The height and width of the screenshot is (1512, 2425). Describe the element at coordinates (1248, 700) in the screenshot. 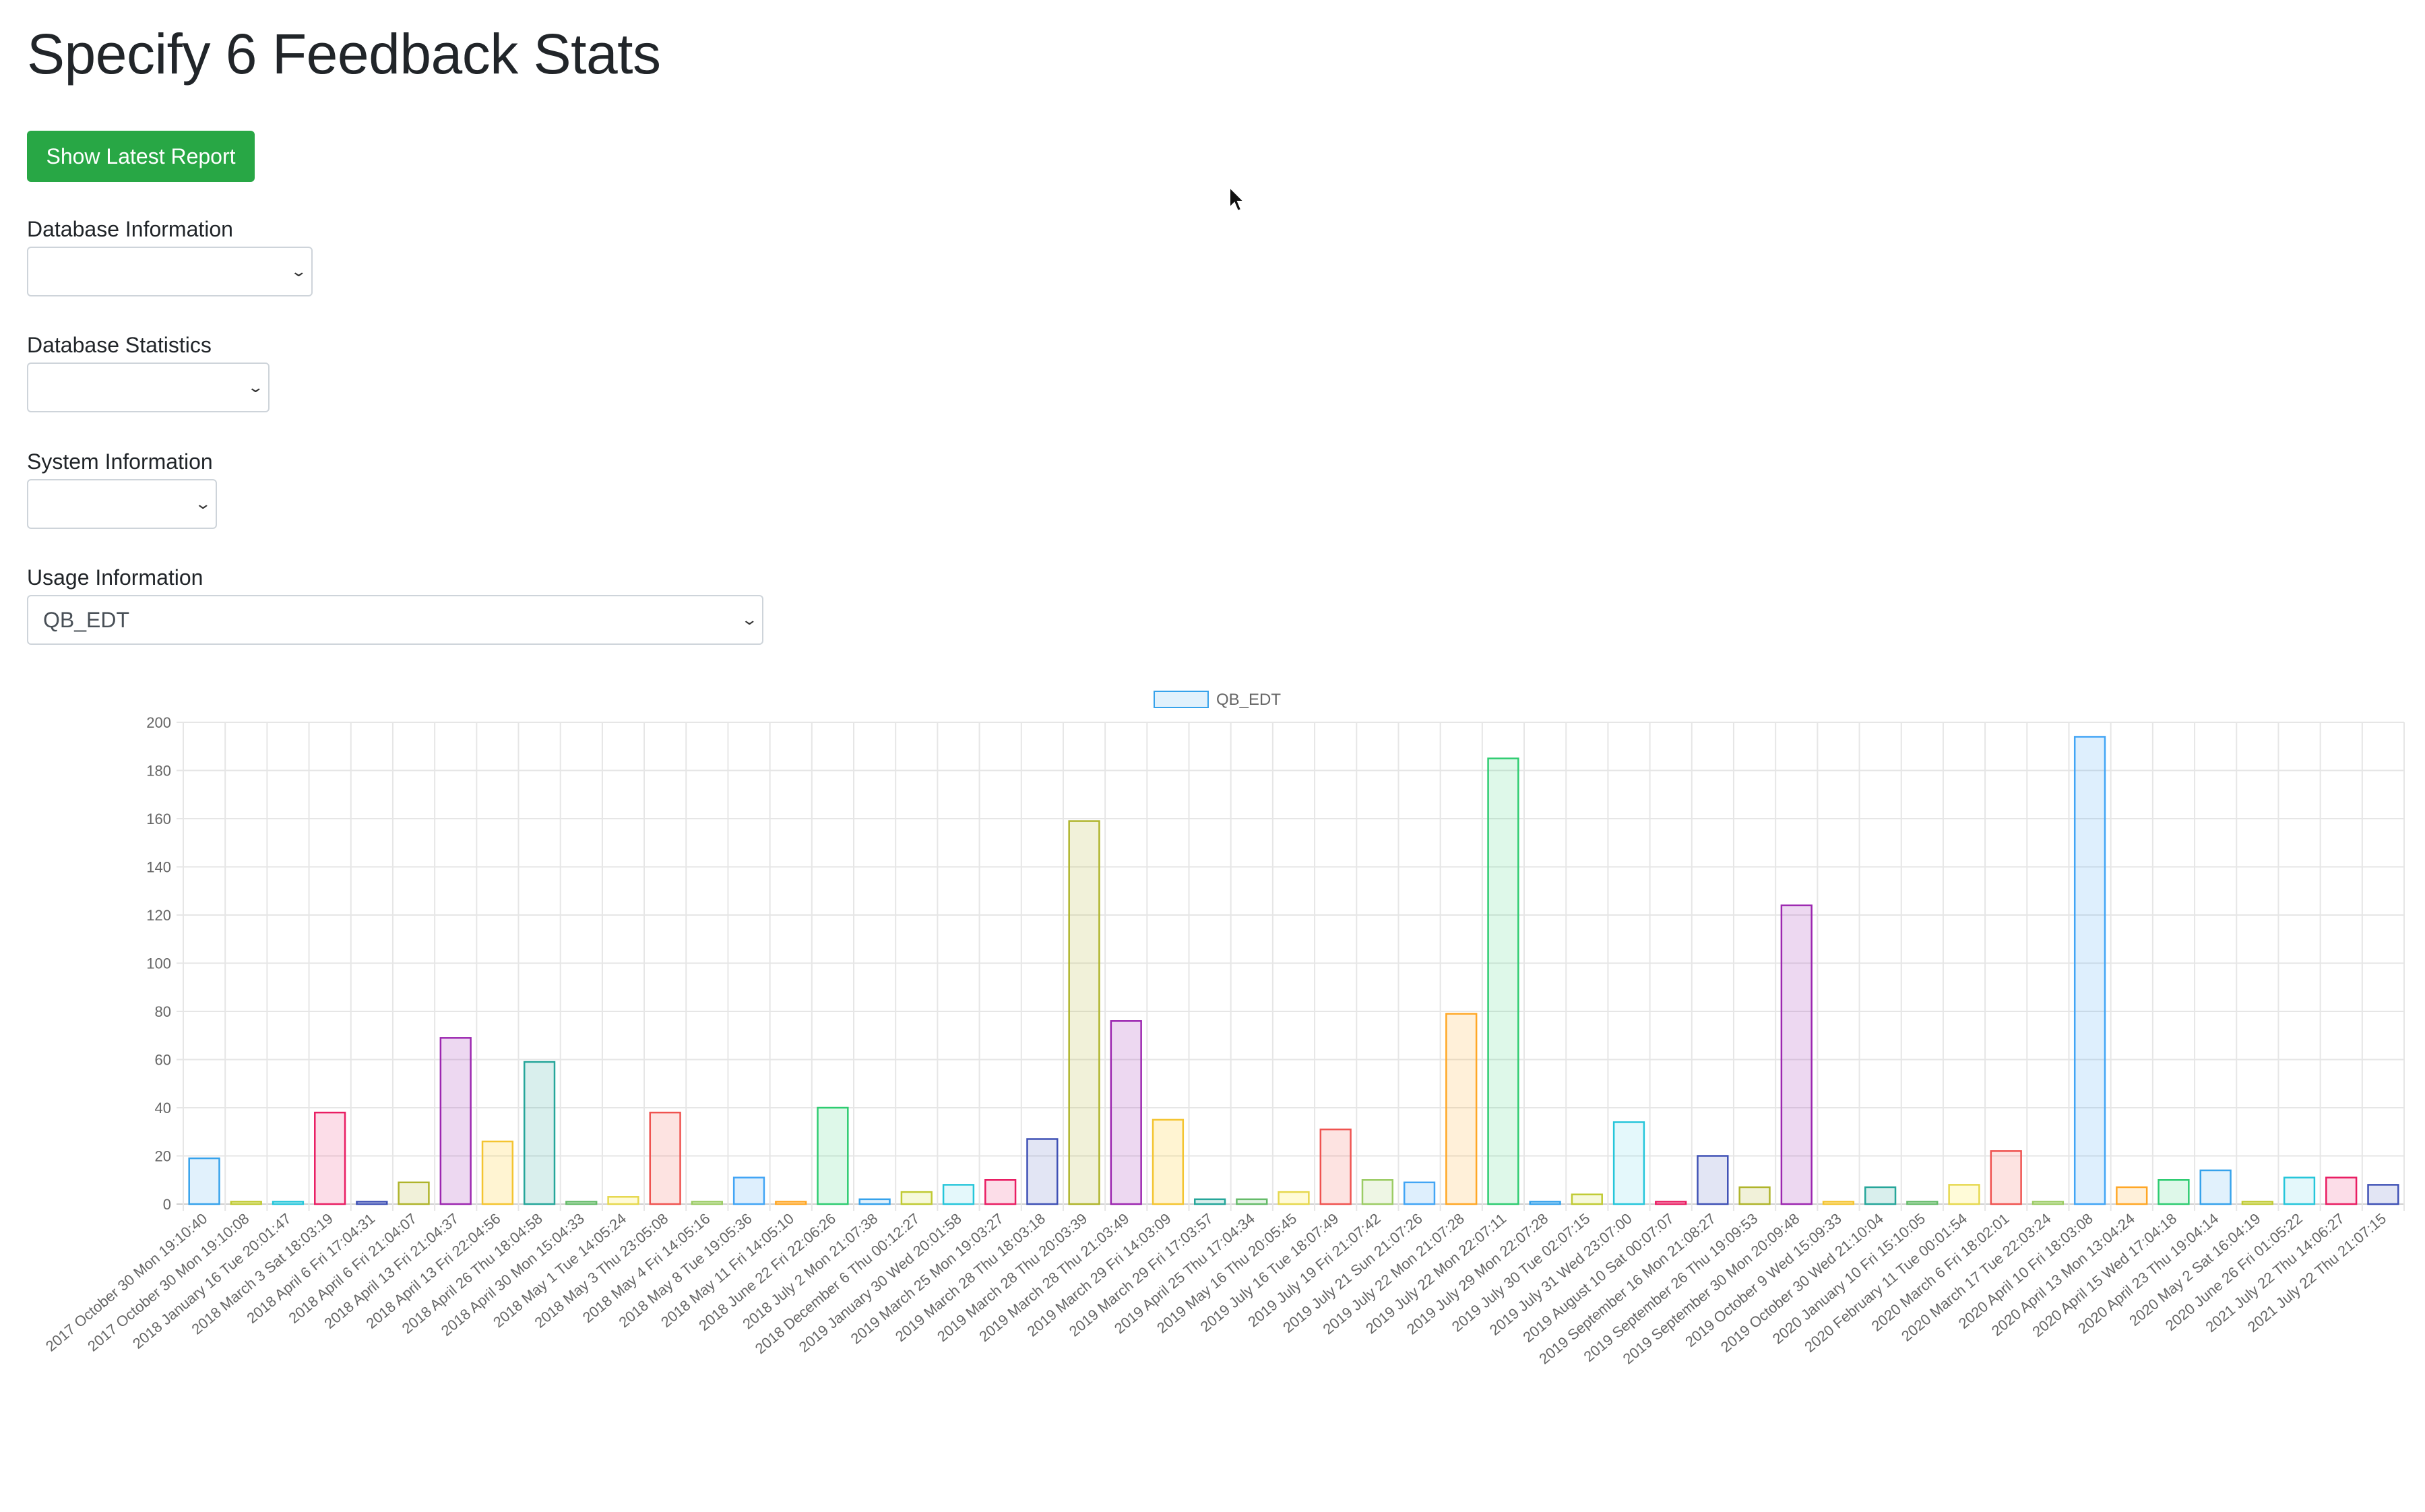

I see `legend-label: QB_EDT` at that location.